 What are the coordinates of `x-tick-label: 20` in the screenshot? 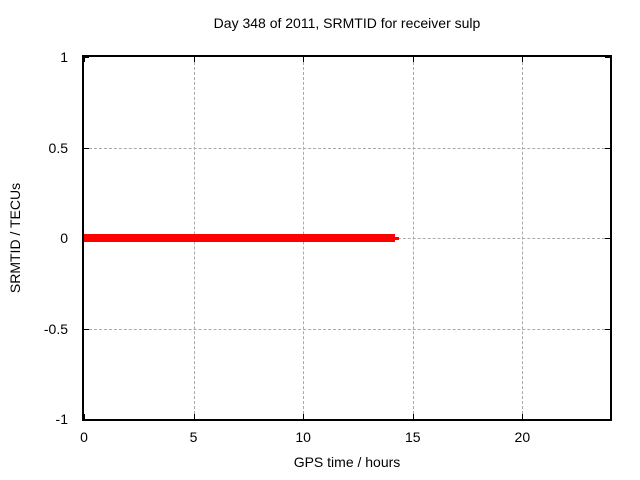 It's located at (522, 437).